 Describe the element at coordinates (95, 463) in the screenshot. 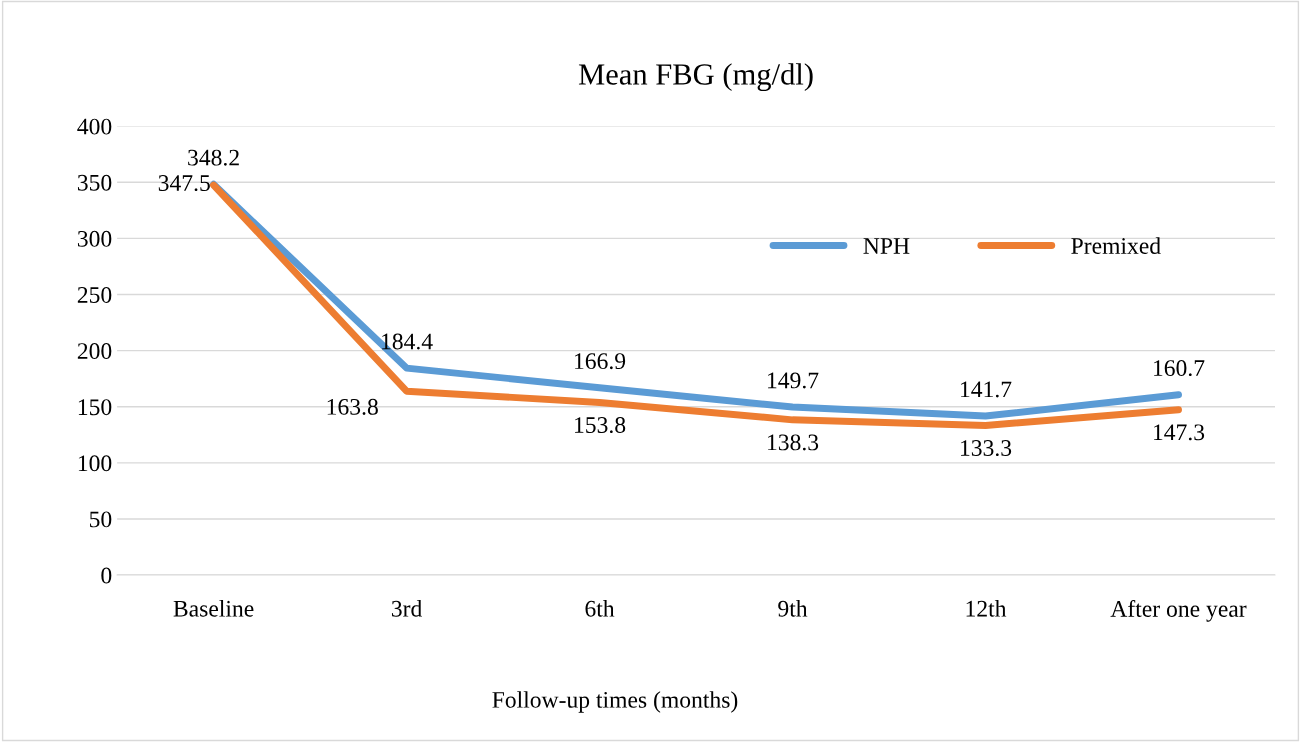

I see `y-tick-label: 100` at that location.